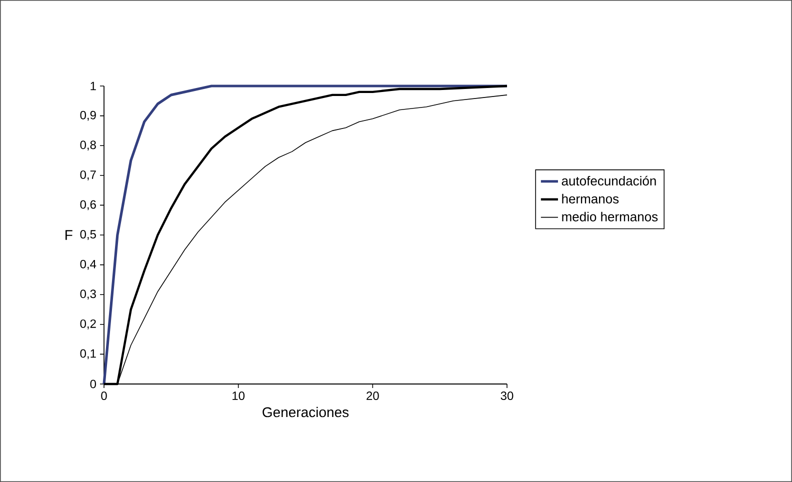 The image size is (792, 482). Describe the element at coordinates (238, 396) in the screenshot. I see `x-tick-label: 10` at that location.